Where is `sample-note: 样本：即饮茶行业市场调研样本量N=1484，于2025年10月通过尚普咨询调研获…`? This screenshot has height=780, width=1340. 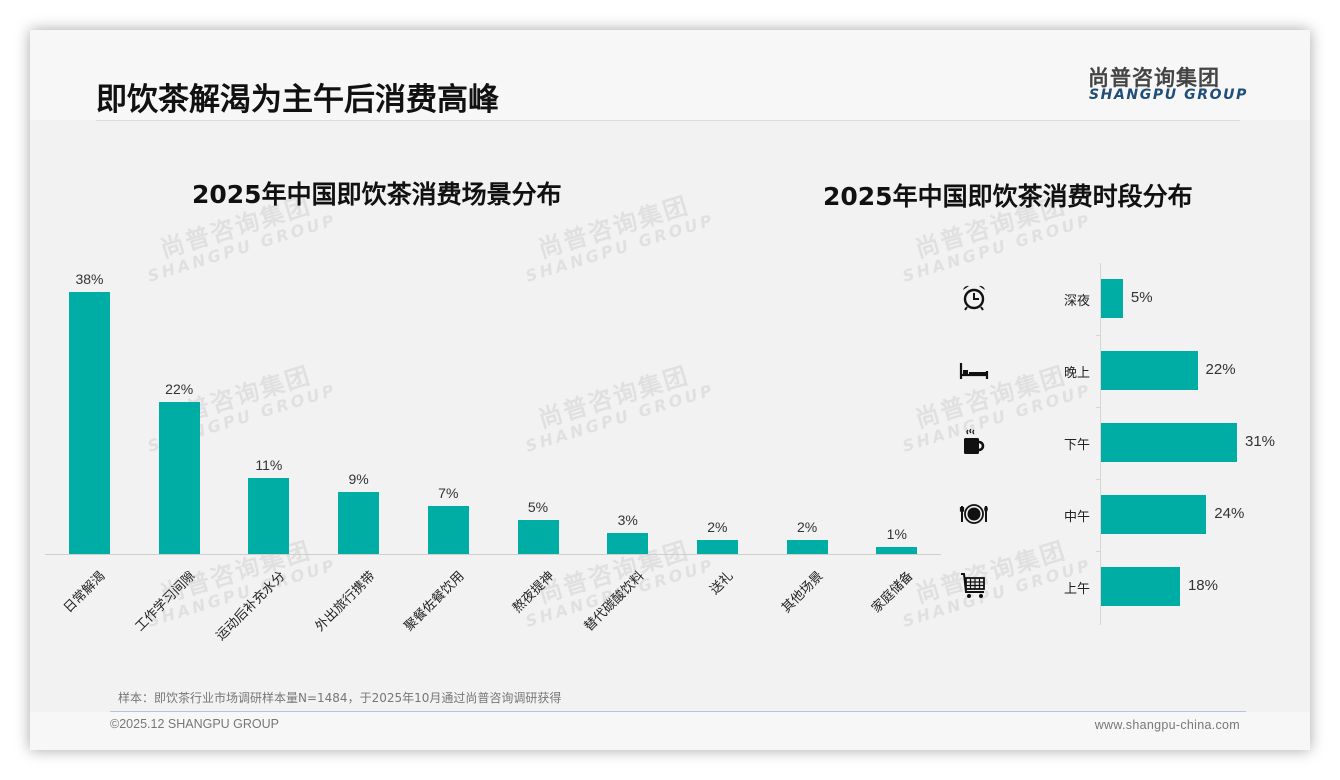
sample-note: 样本：即饮茶行业市场调研样本量N=1484，于2025年10月通过尚普咨询调研获… is located at coordinates (340, 698).